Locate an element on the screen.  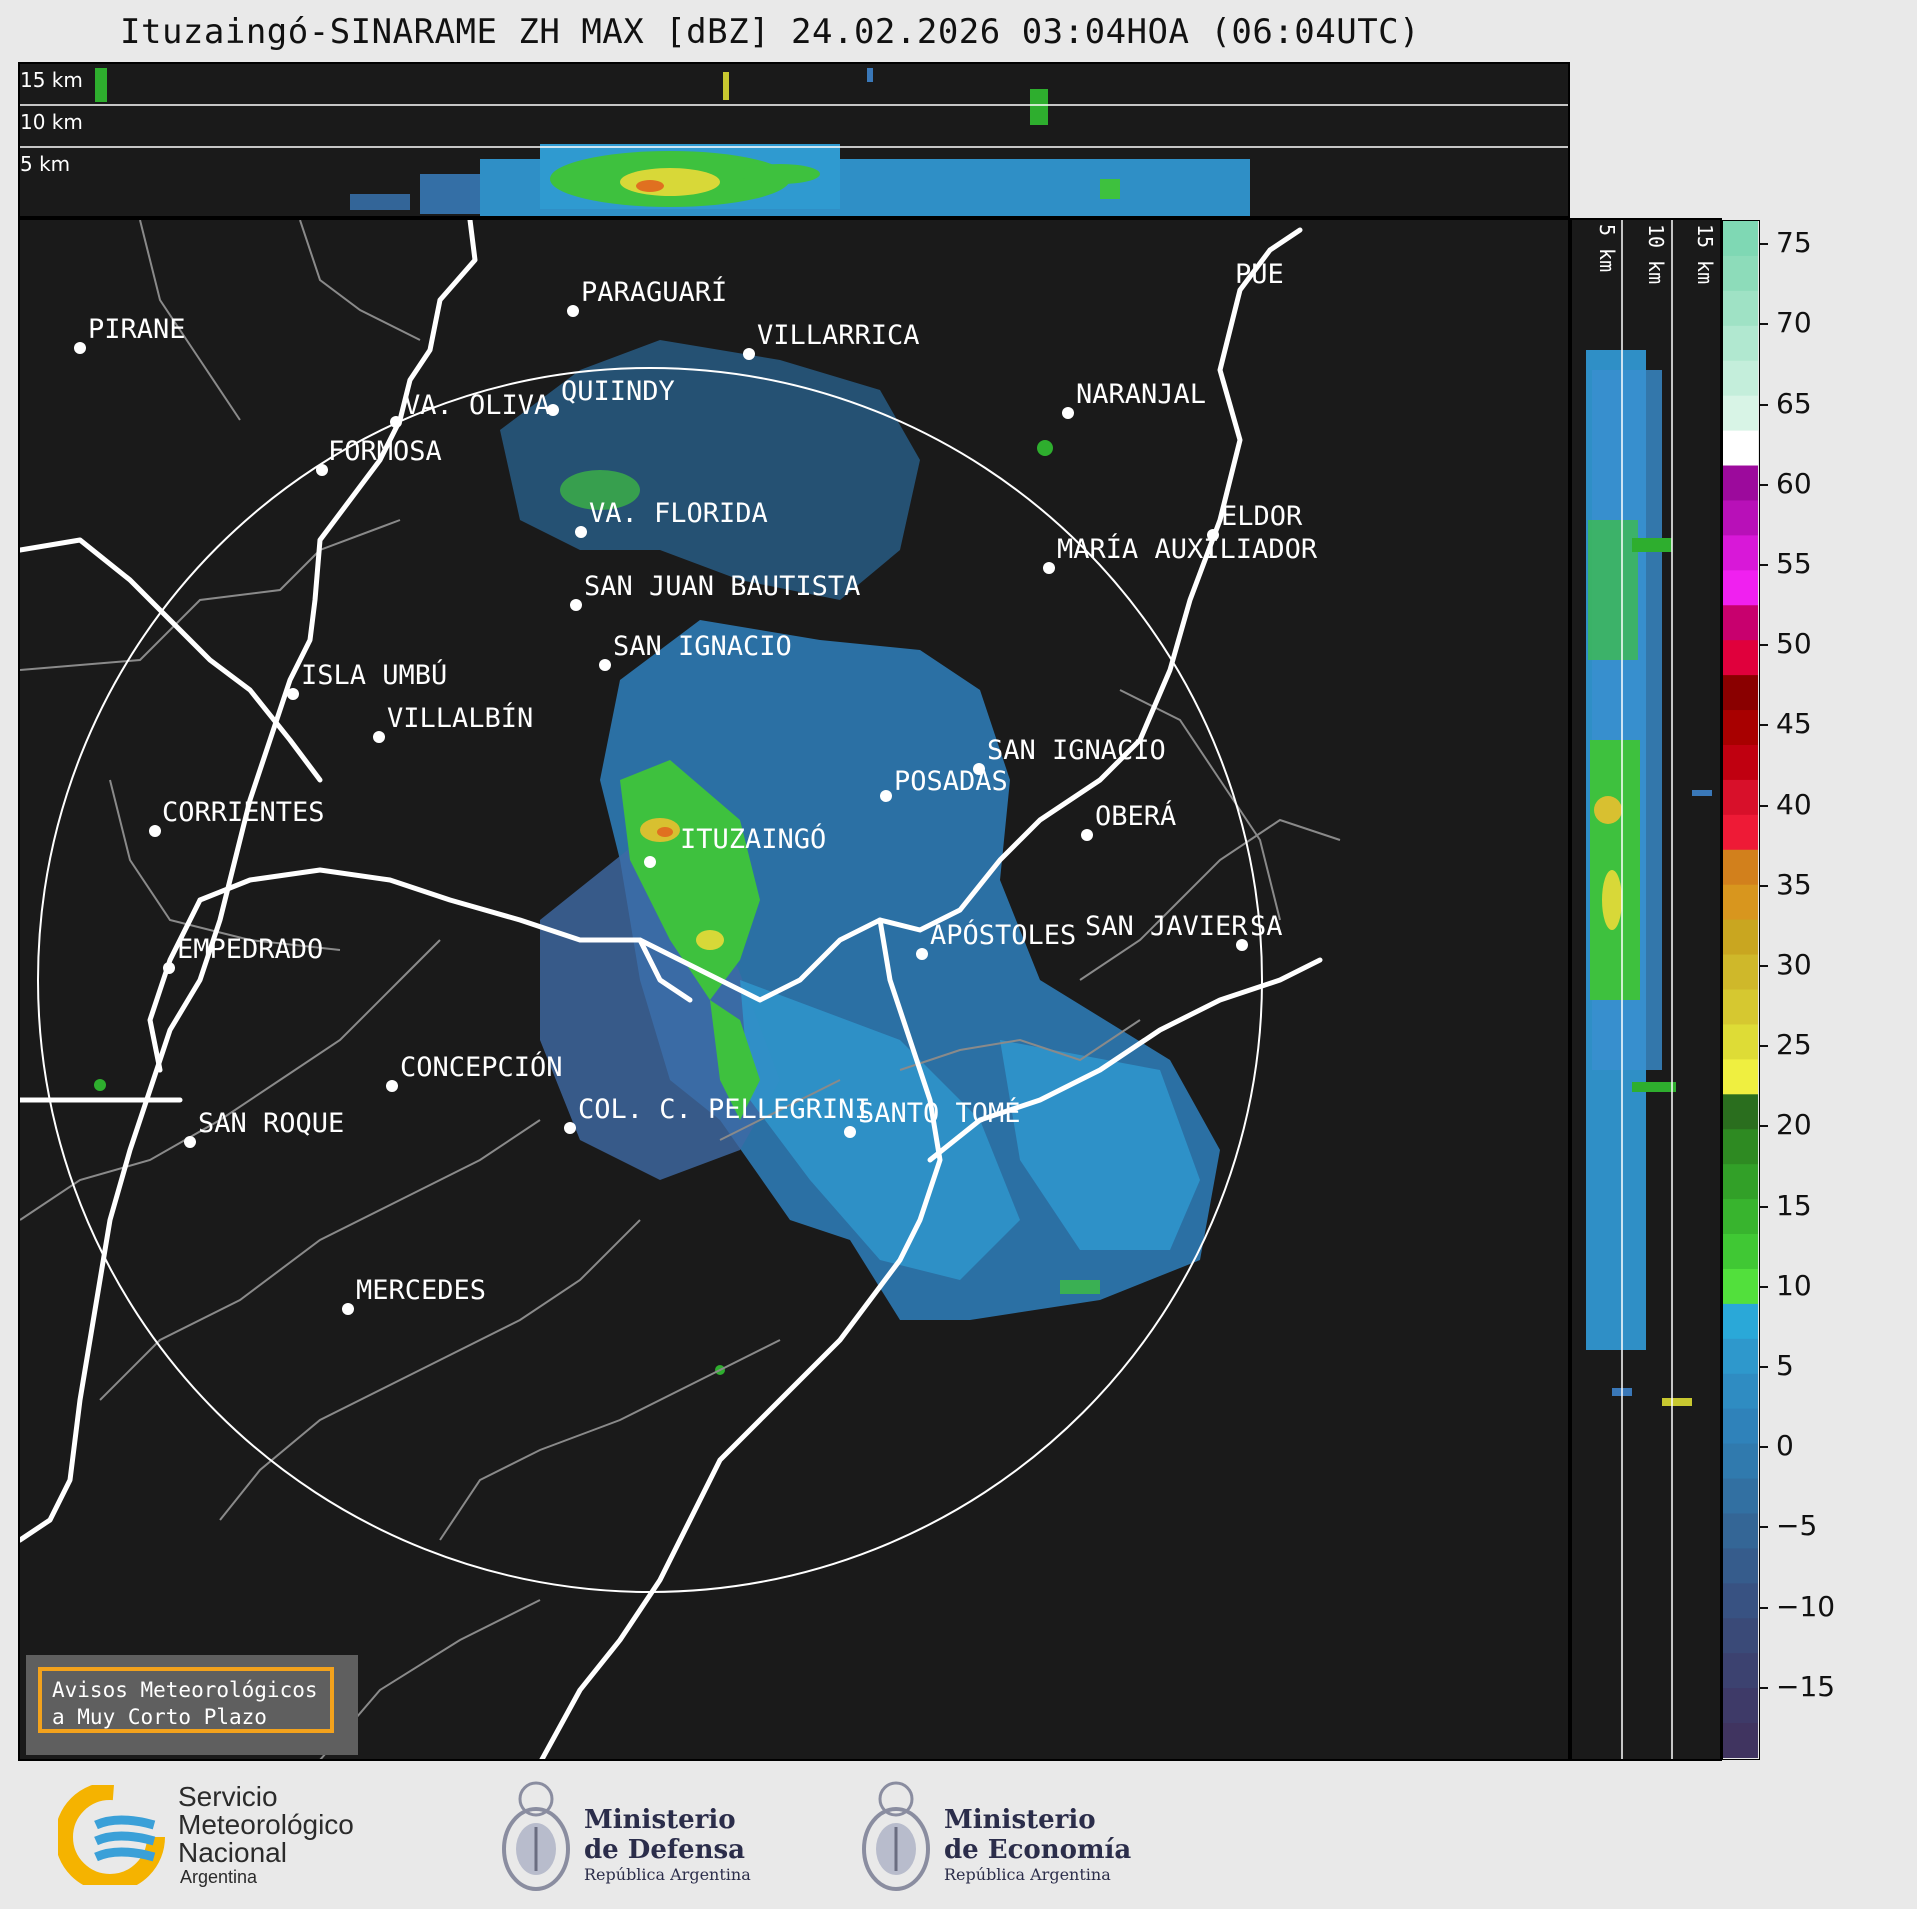
colorbar-tick-label: 50 is located at coordinates (1794, 644).